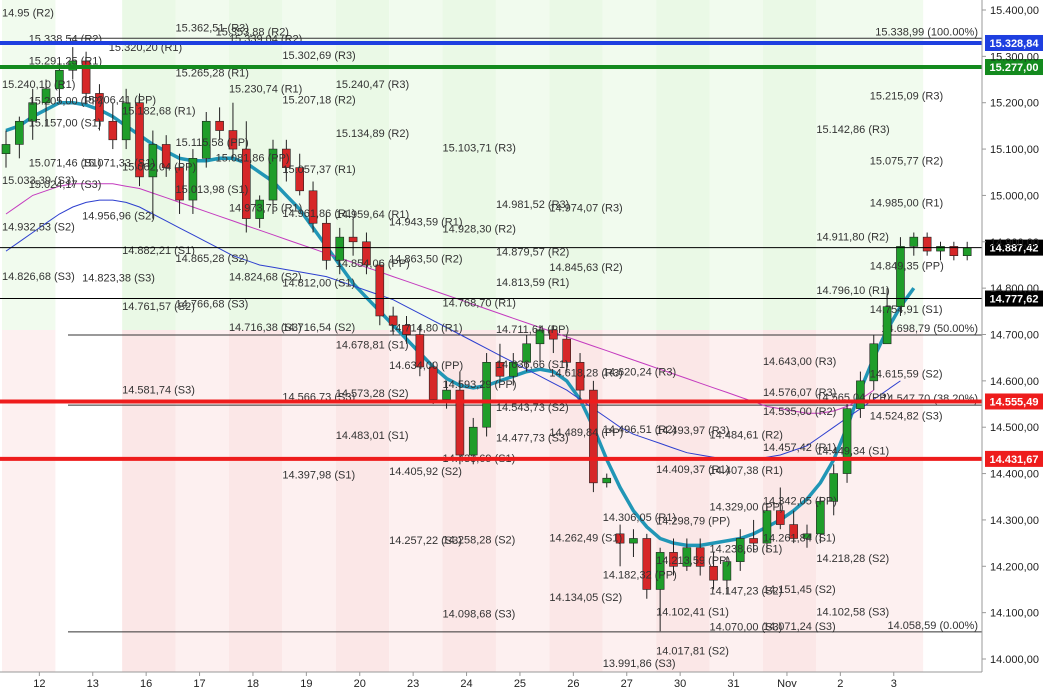 Image resolution: width=1046 pixels, height=692 pixels. I want to click on fib-label: 14.698,79 (50.00%), so click(929, 329).